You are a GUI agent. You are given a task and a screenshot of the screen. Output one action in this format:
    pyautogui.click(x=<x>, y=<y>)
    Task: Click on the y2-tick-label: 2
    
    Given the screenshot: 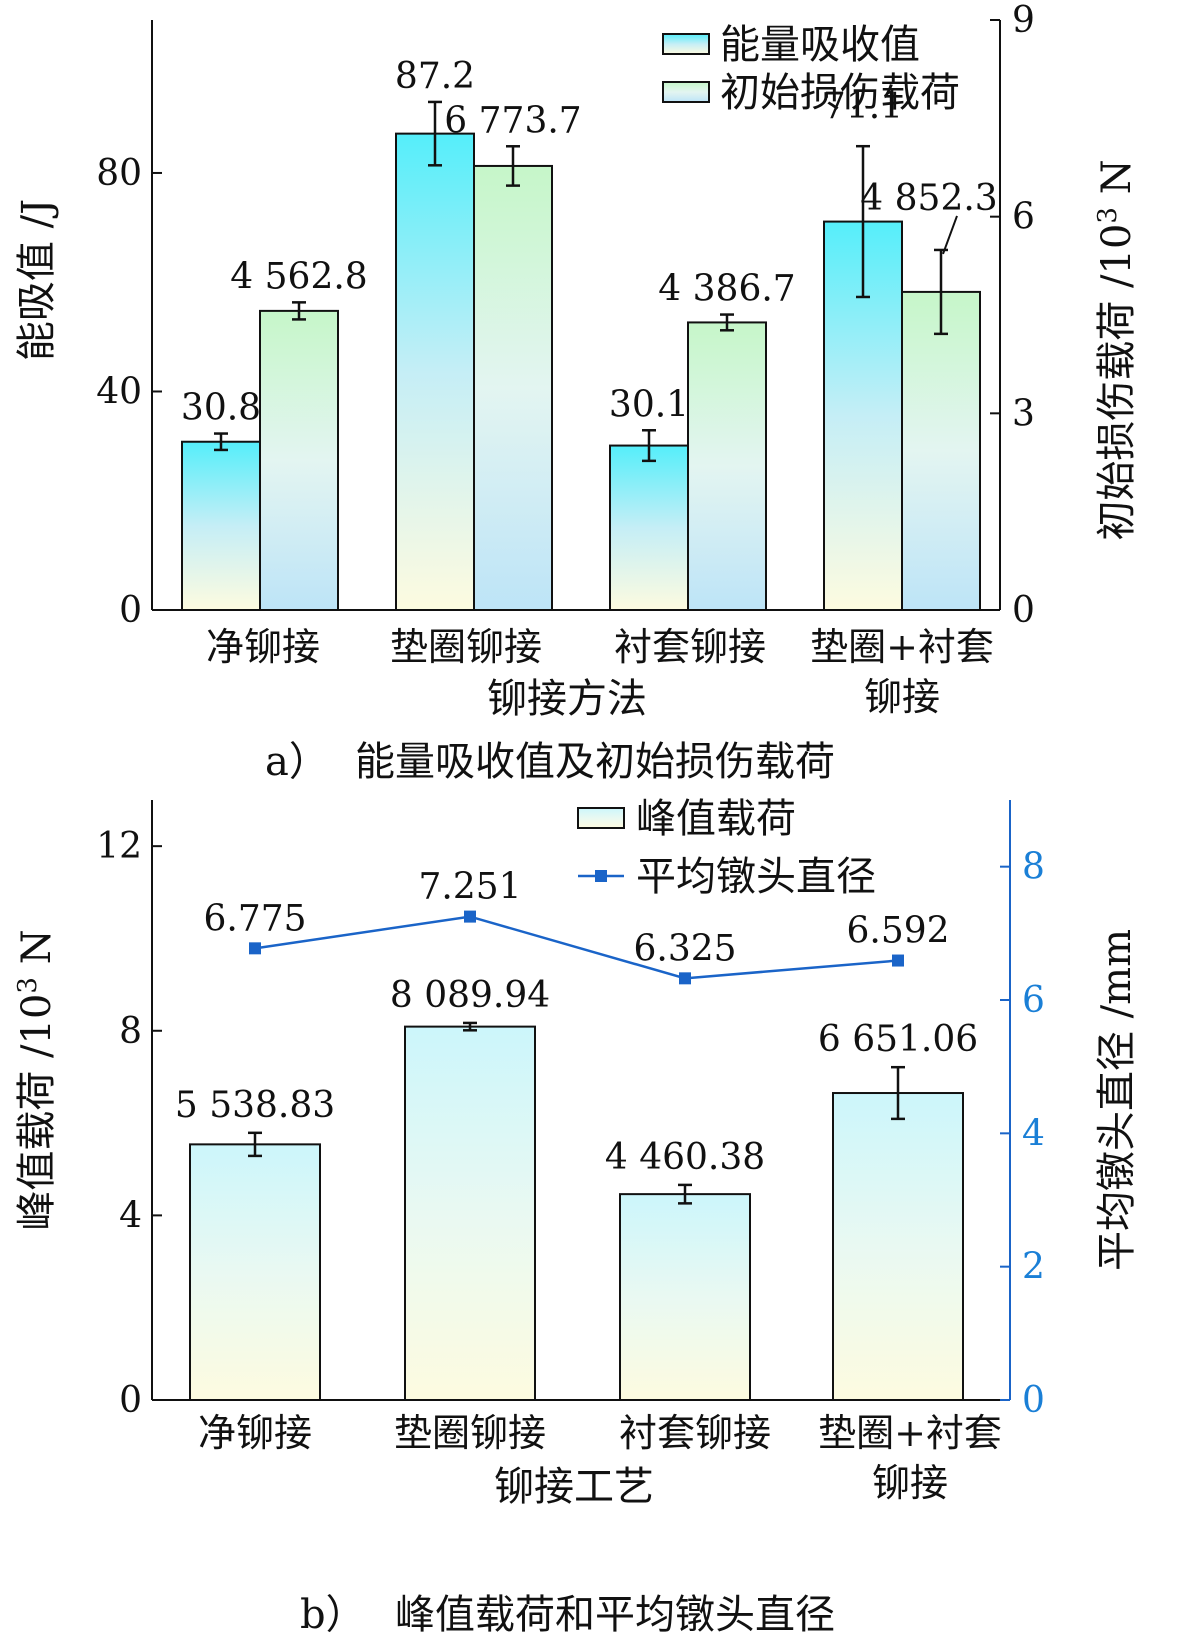 What is the action you would take?
    pyautogui.click(x=1033, y=1267)
    